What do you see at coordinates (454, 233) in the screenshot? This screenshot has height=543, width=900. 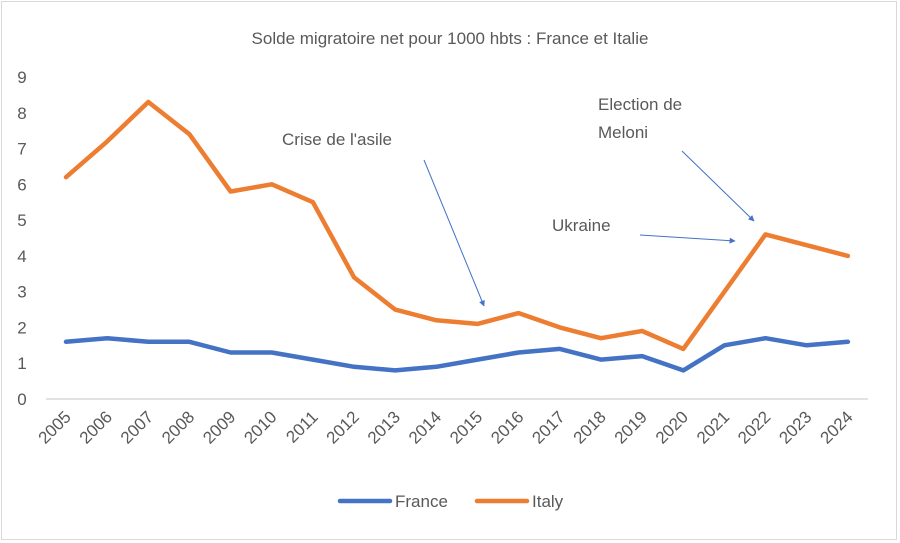 I see `annotation-crise-arrow` at bounding box center [454, 233].